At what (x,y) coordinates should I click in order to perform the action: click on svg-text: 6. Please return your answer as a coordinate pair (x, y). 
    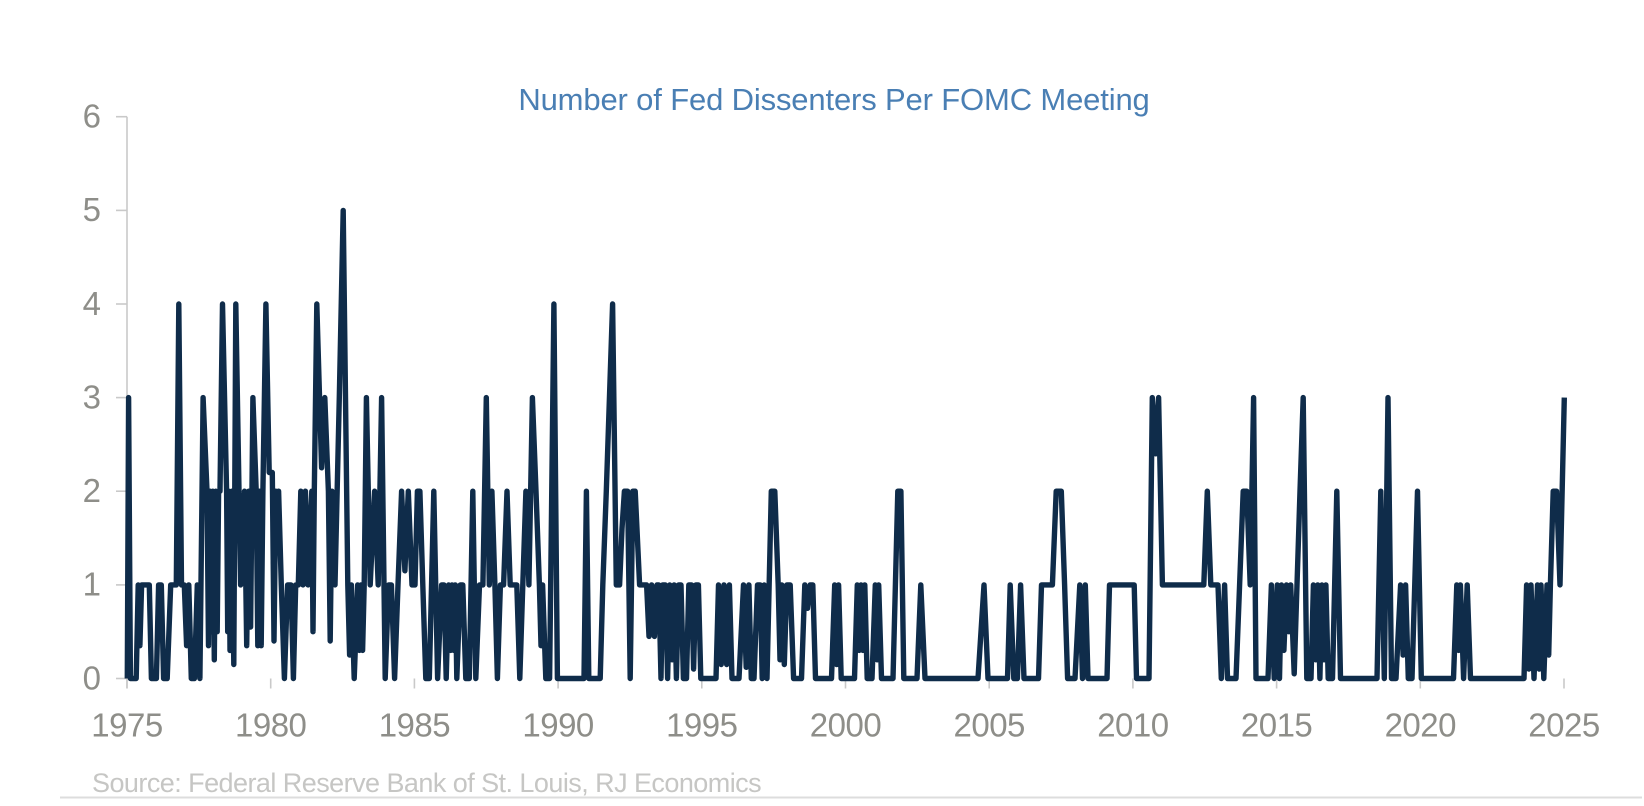
    Looking at the image, I should click on (92, 116).